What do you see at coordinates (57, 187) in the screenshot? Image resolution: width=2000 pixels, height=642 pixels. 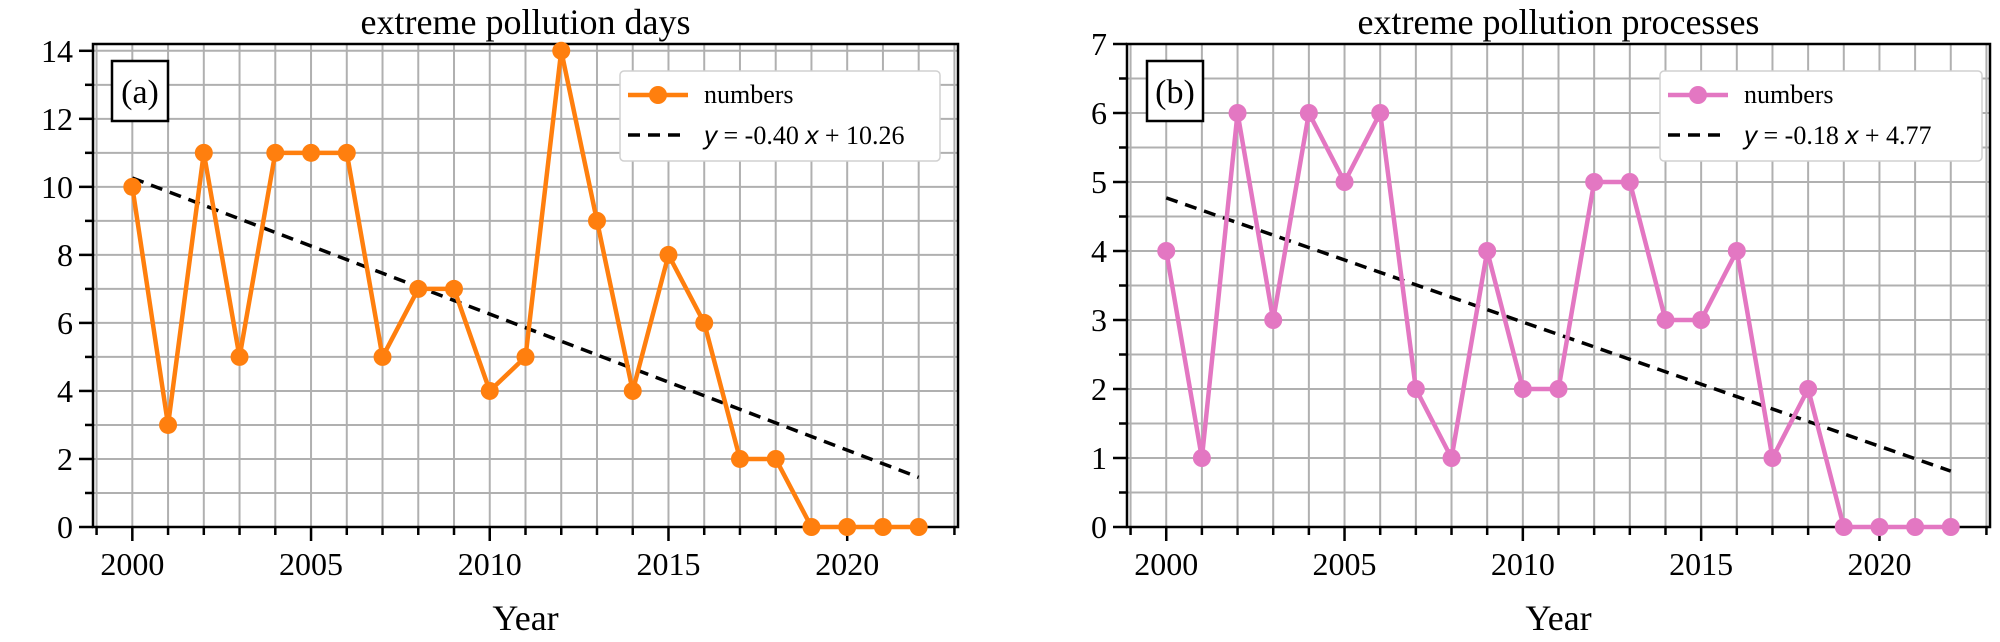 I see `y-tick-label: 10` at bounding box center [57, 187].